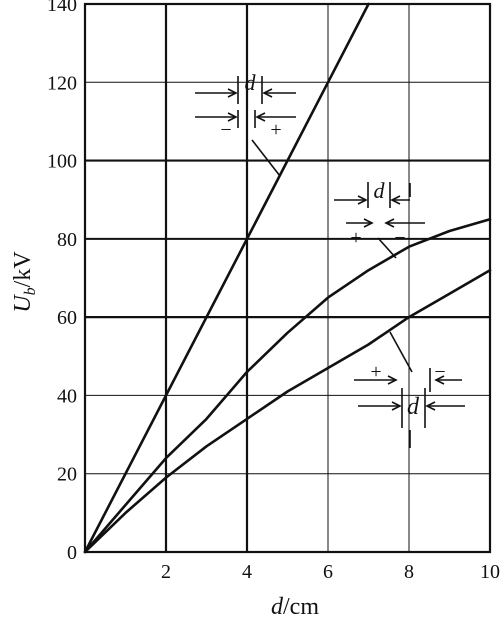  I want to click on y-tick-label: 120, so click(62, 83).